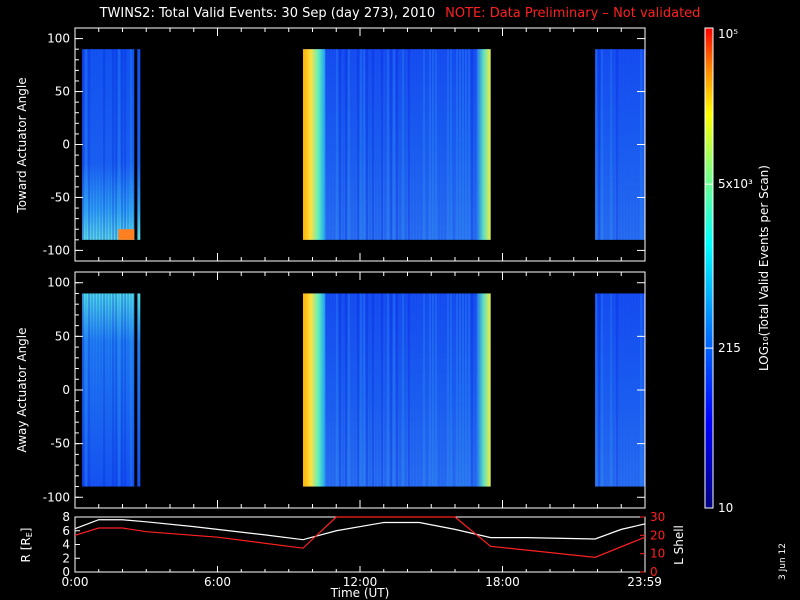 The height and width of the screenshot is (600, 800). I want to click on ytick-label: 2, so click(66, 558).